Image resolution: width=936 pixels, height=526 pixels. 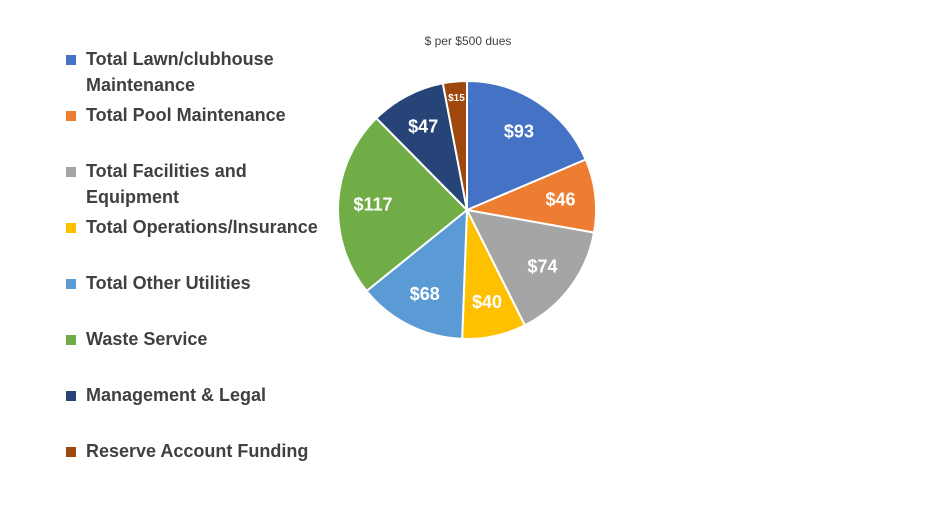 I want to click on legend-label: Total Pool Maintenance, so click(x=186, y=115).